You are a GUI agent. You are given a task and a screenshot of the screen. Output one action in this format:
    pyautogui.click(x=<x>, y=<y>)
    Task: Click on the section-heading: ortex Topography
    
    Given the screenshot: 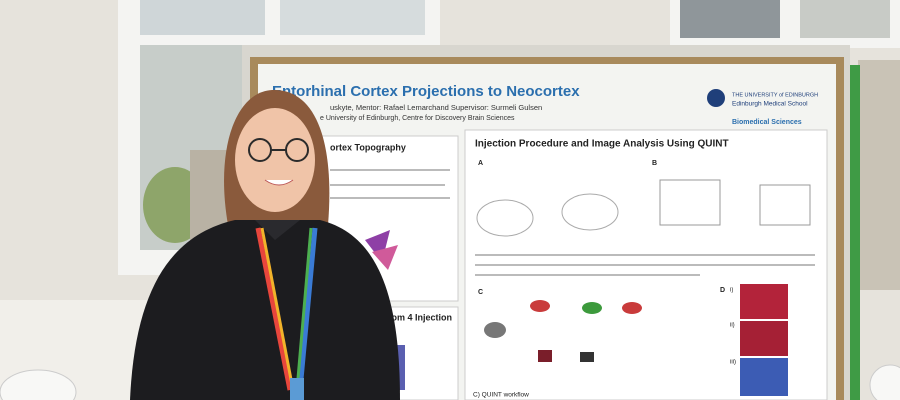 What is the action you would take?
    pyautogui.click(x=368, y=147)
    